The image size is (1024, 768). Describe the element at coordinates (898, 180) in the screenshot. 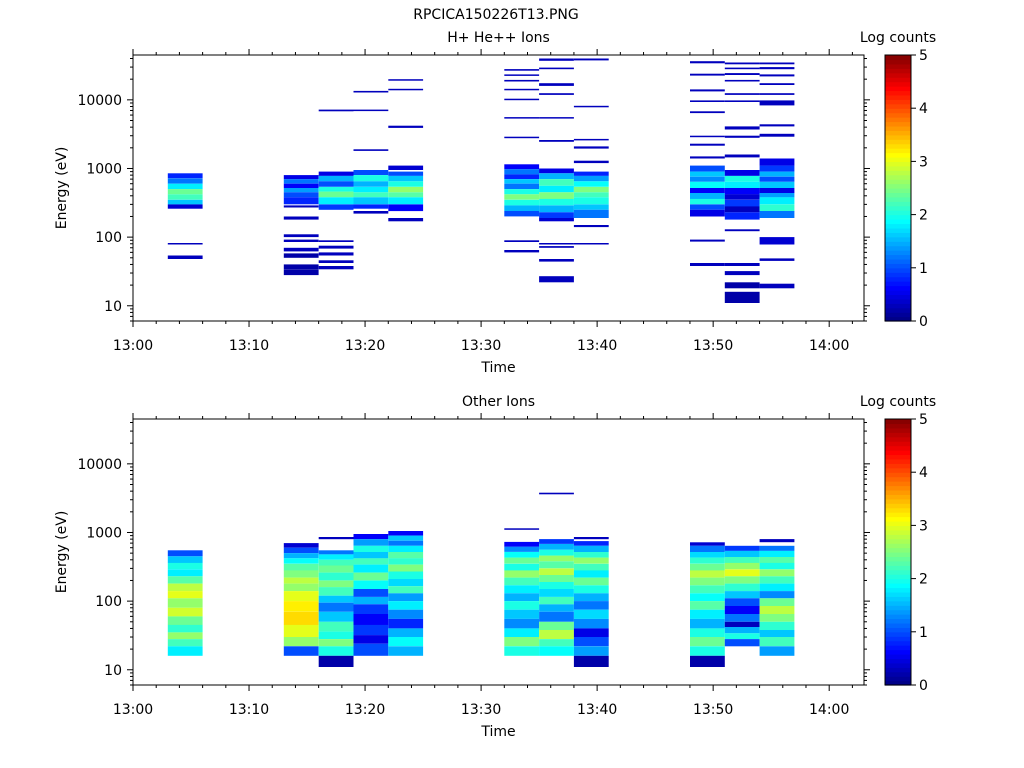

I see `colorbar: 0 1 2 3 4 5 Log counts` at that location.